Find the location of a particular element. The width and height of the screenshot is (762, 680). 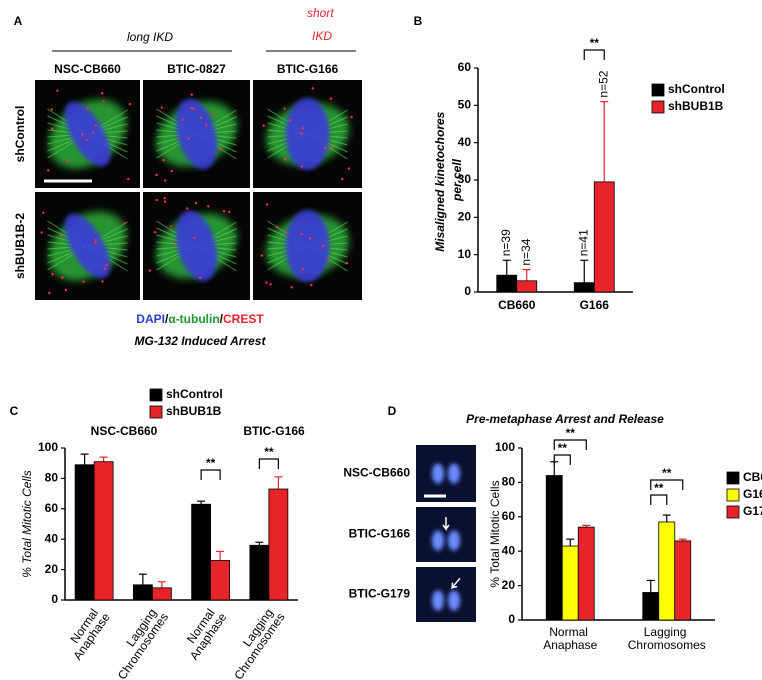

micrograph-bg is located at coordinates (446, 594).